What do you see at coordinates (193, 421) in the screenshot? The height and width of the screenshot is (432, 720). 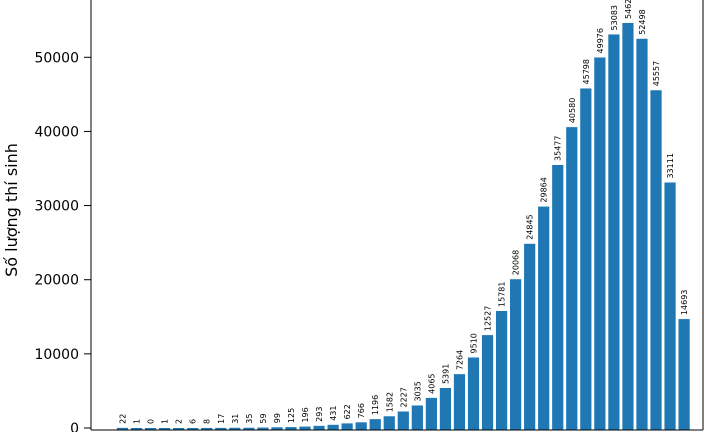 I see `bar-label-6: 6` at bounding box center [193, 421].